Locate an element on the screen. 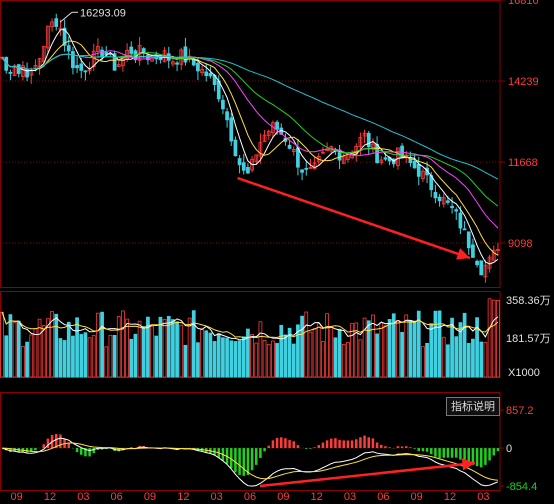  divergence-arrow-price is located at coordinates (354, 218).